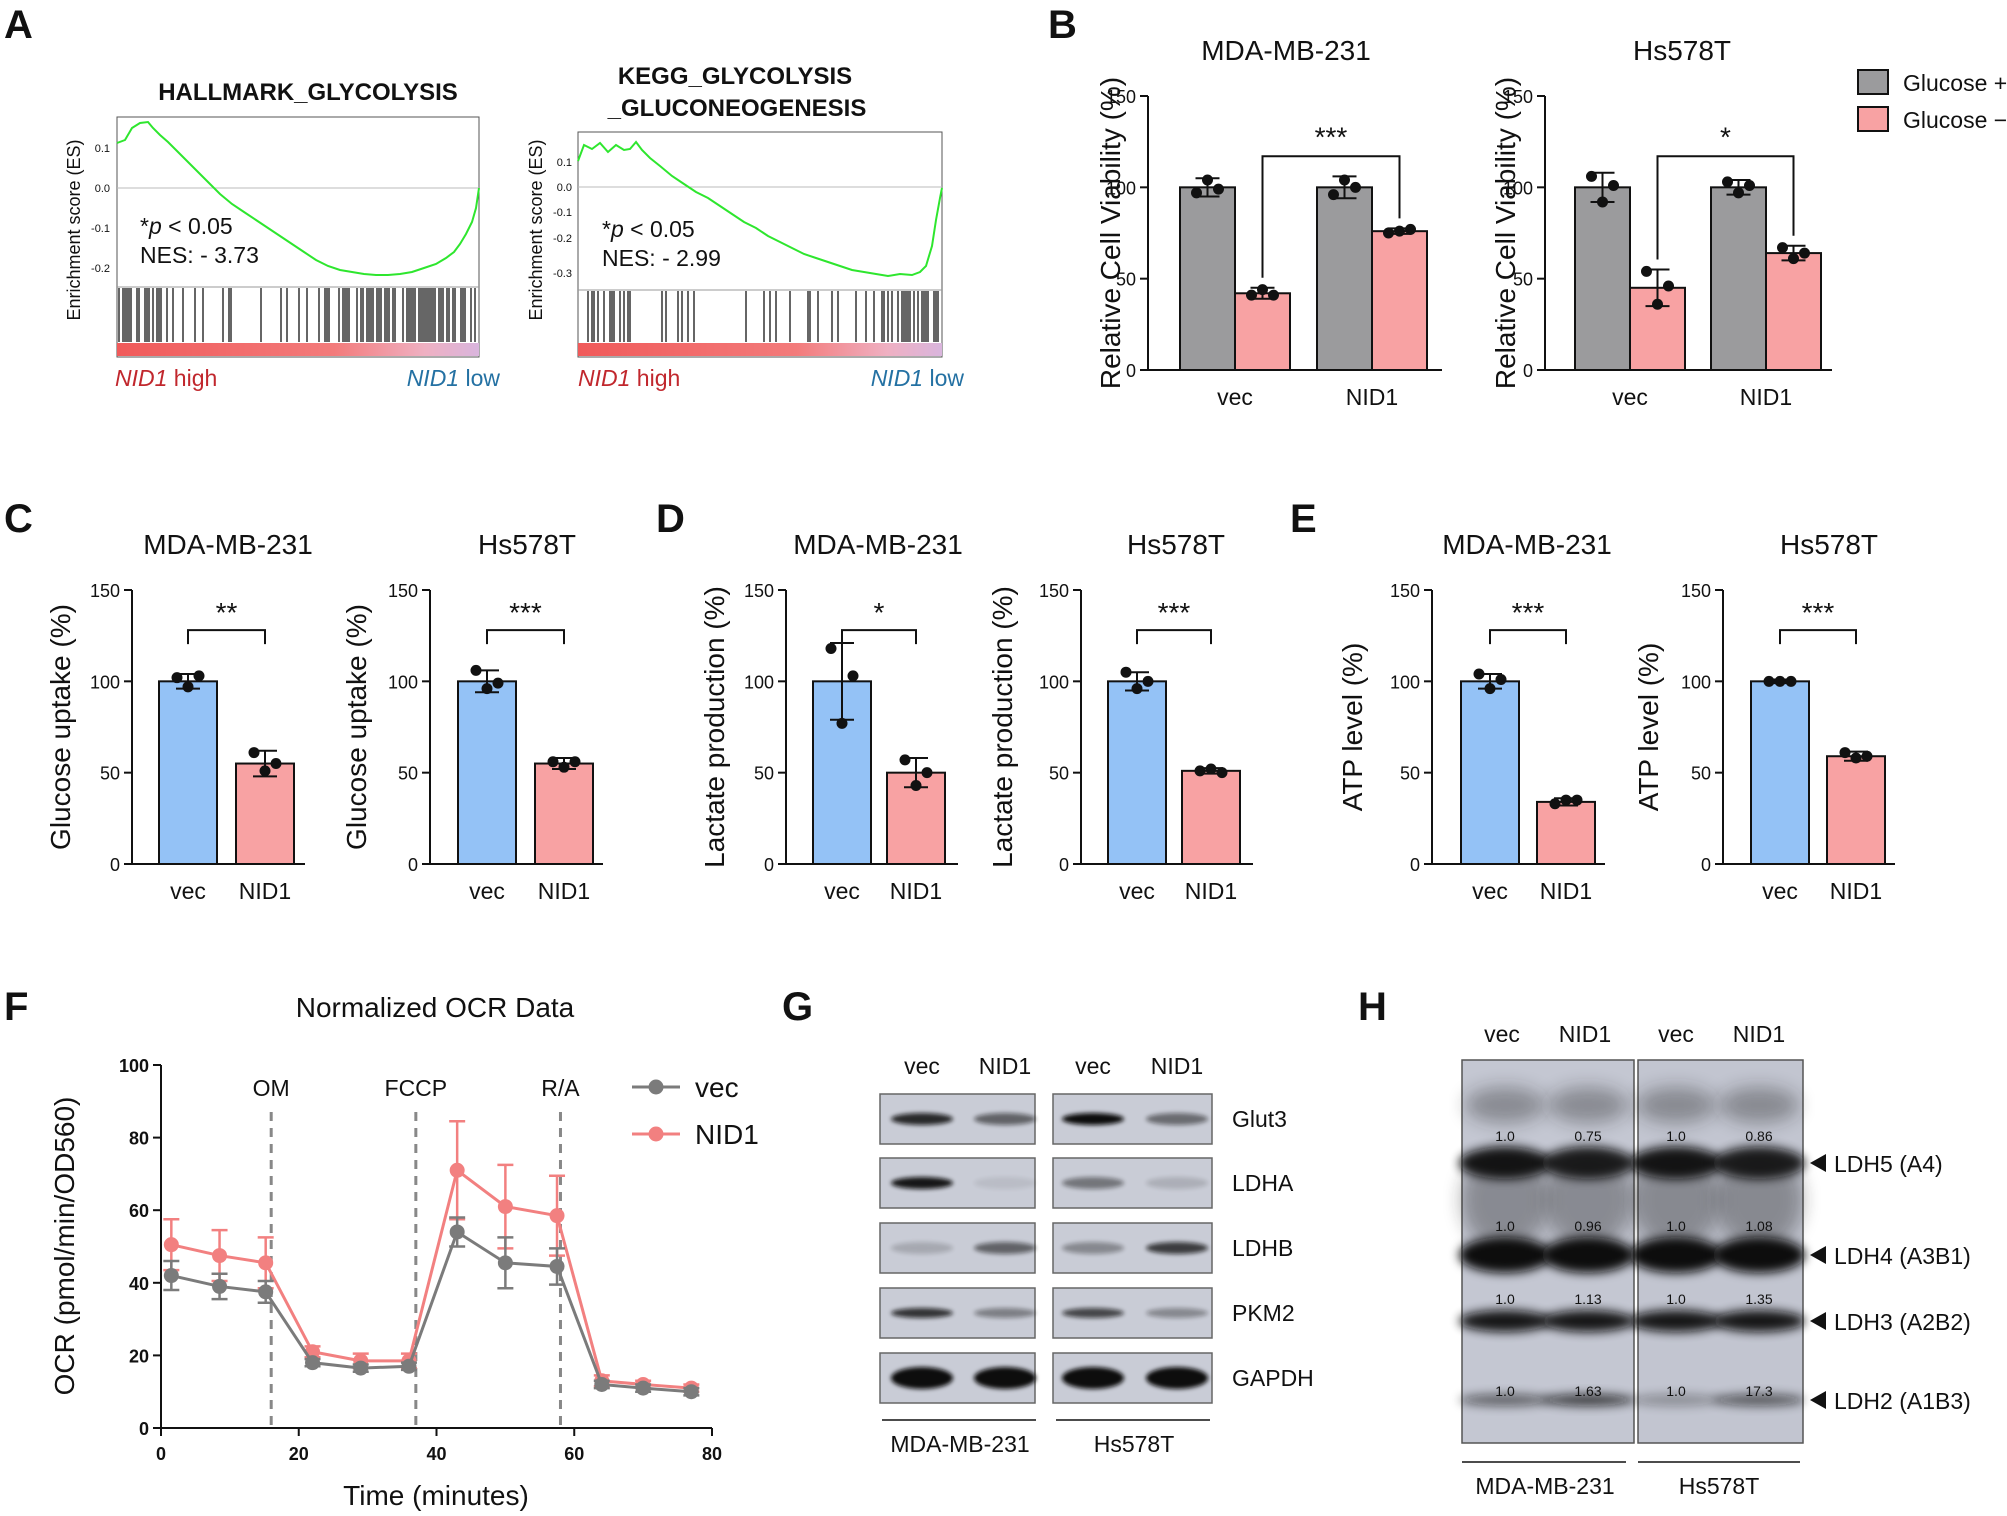 The width and height of the screenshot is (2007, 1516). I want to click on series-line-nid1, so click(431, 1278).